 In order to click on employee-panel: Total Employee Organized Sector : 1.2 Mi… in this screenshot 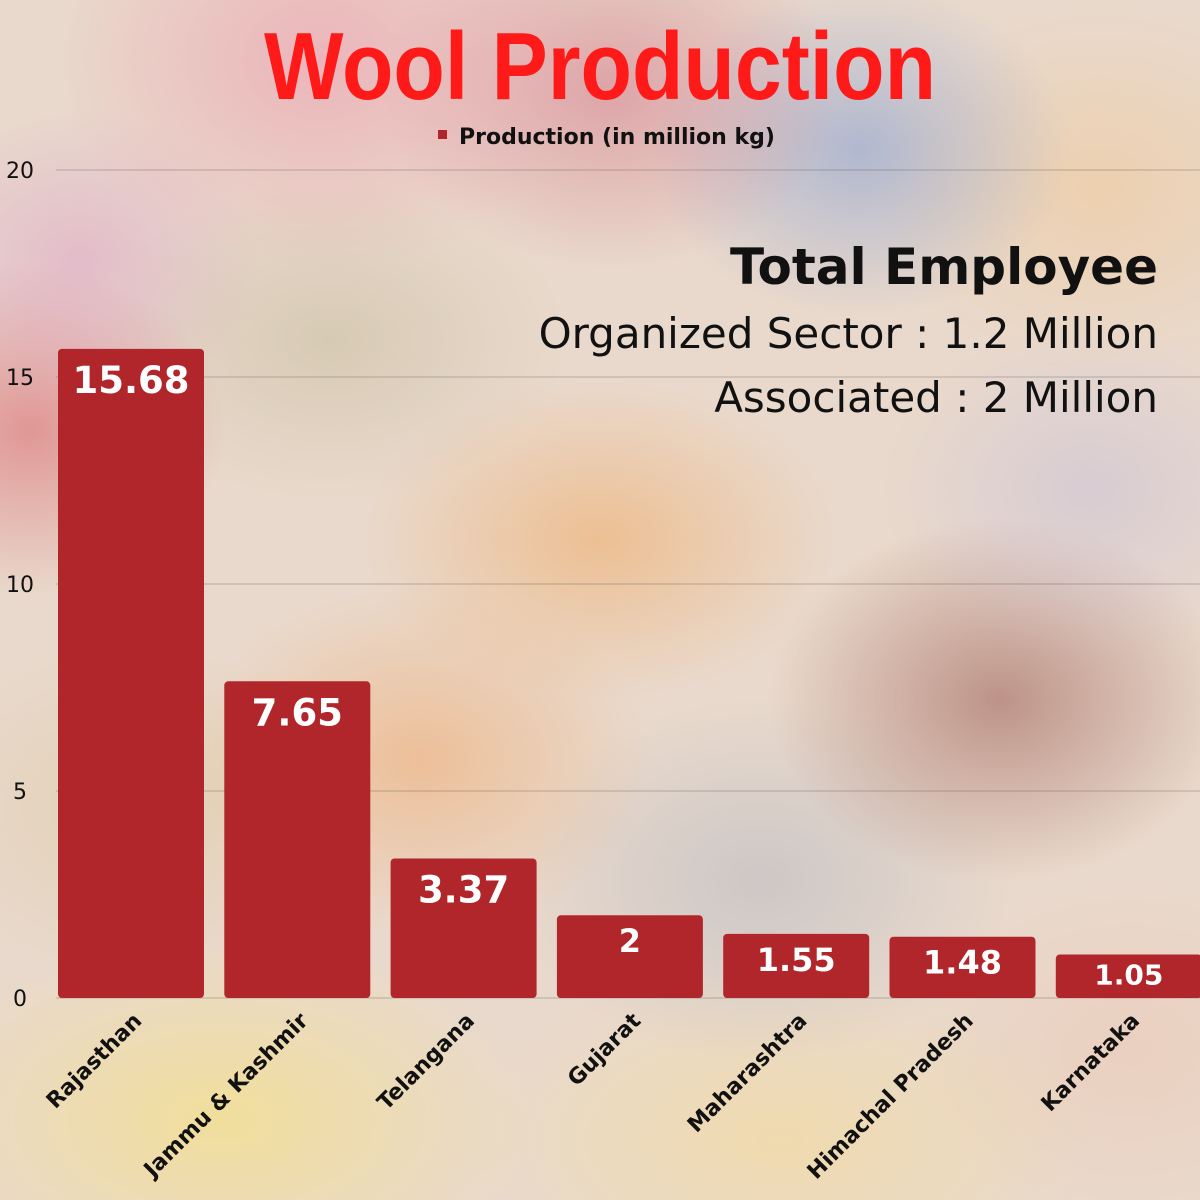, I will do `click(848, 331)`.